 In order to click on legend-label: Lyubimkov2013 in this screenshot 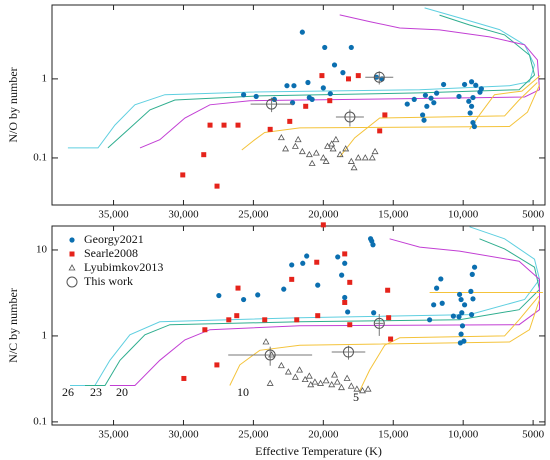, I will do `click(123, 267)`.